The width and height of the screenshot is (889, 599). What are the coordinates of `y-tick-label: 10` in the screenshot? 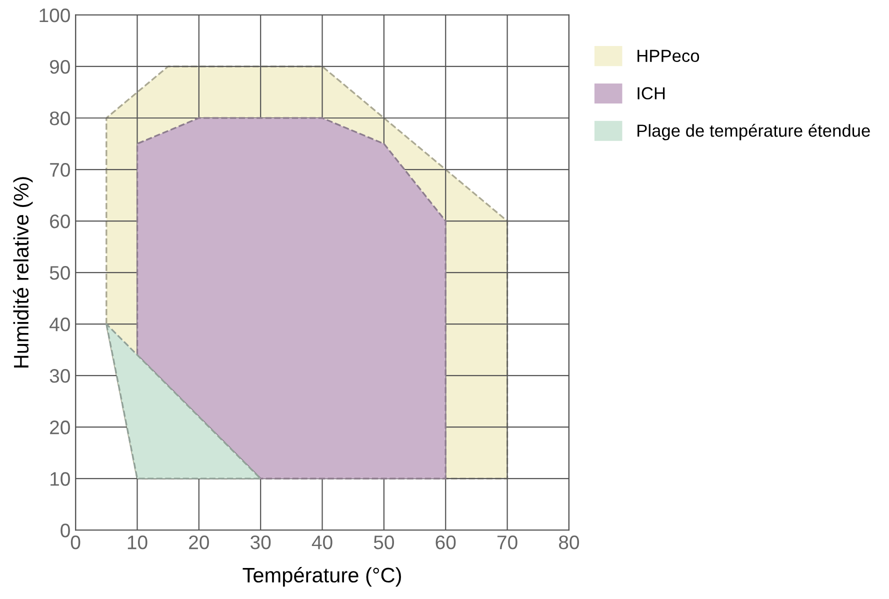 It's located at (60, 479).